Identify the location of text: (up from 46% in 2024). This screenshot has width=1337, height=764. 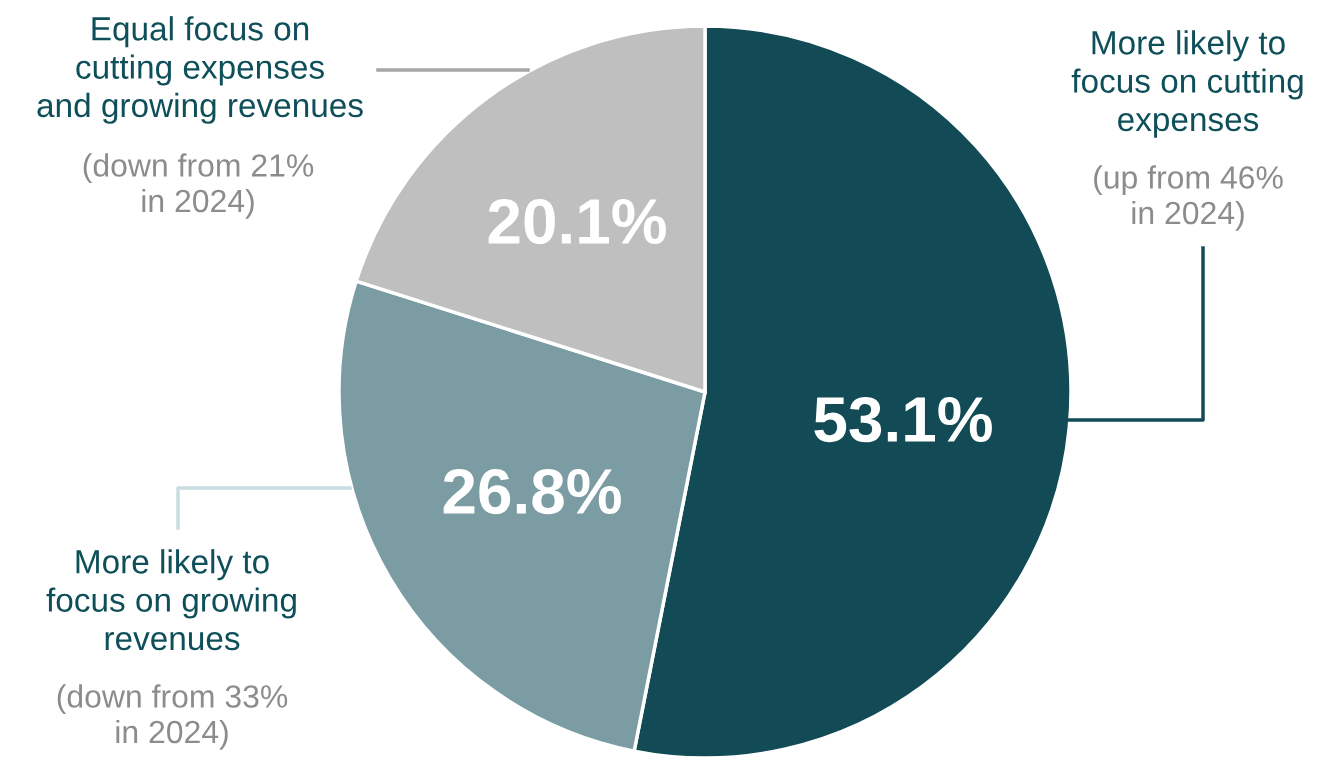
(1188, 198).